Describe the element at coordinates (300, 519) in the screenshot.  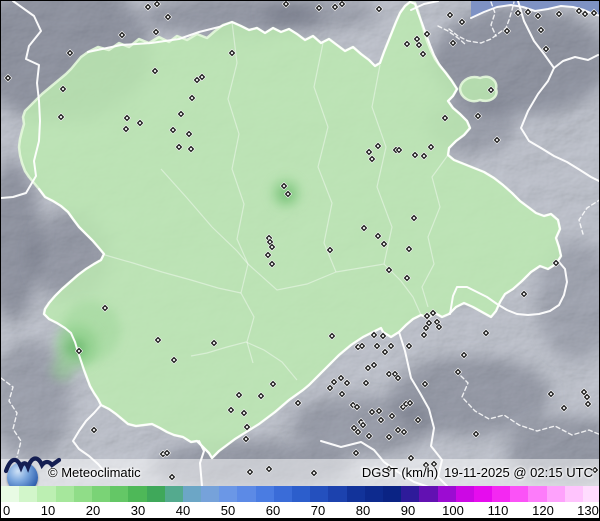
I see `bottom-border` at that location.